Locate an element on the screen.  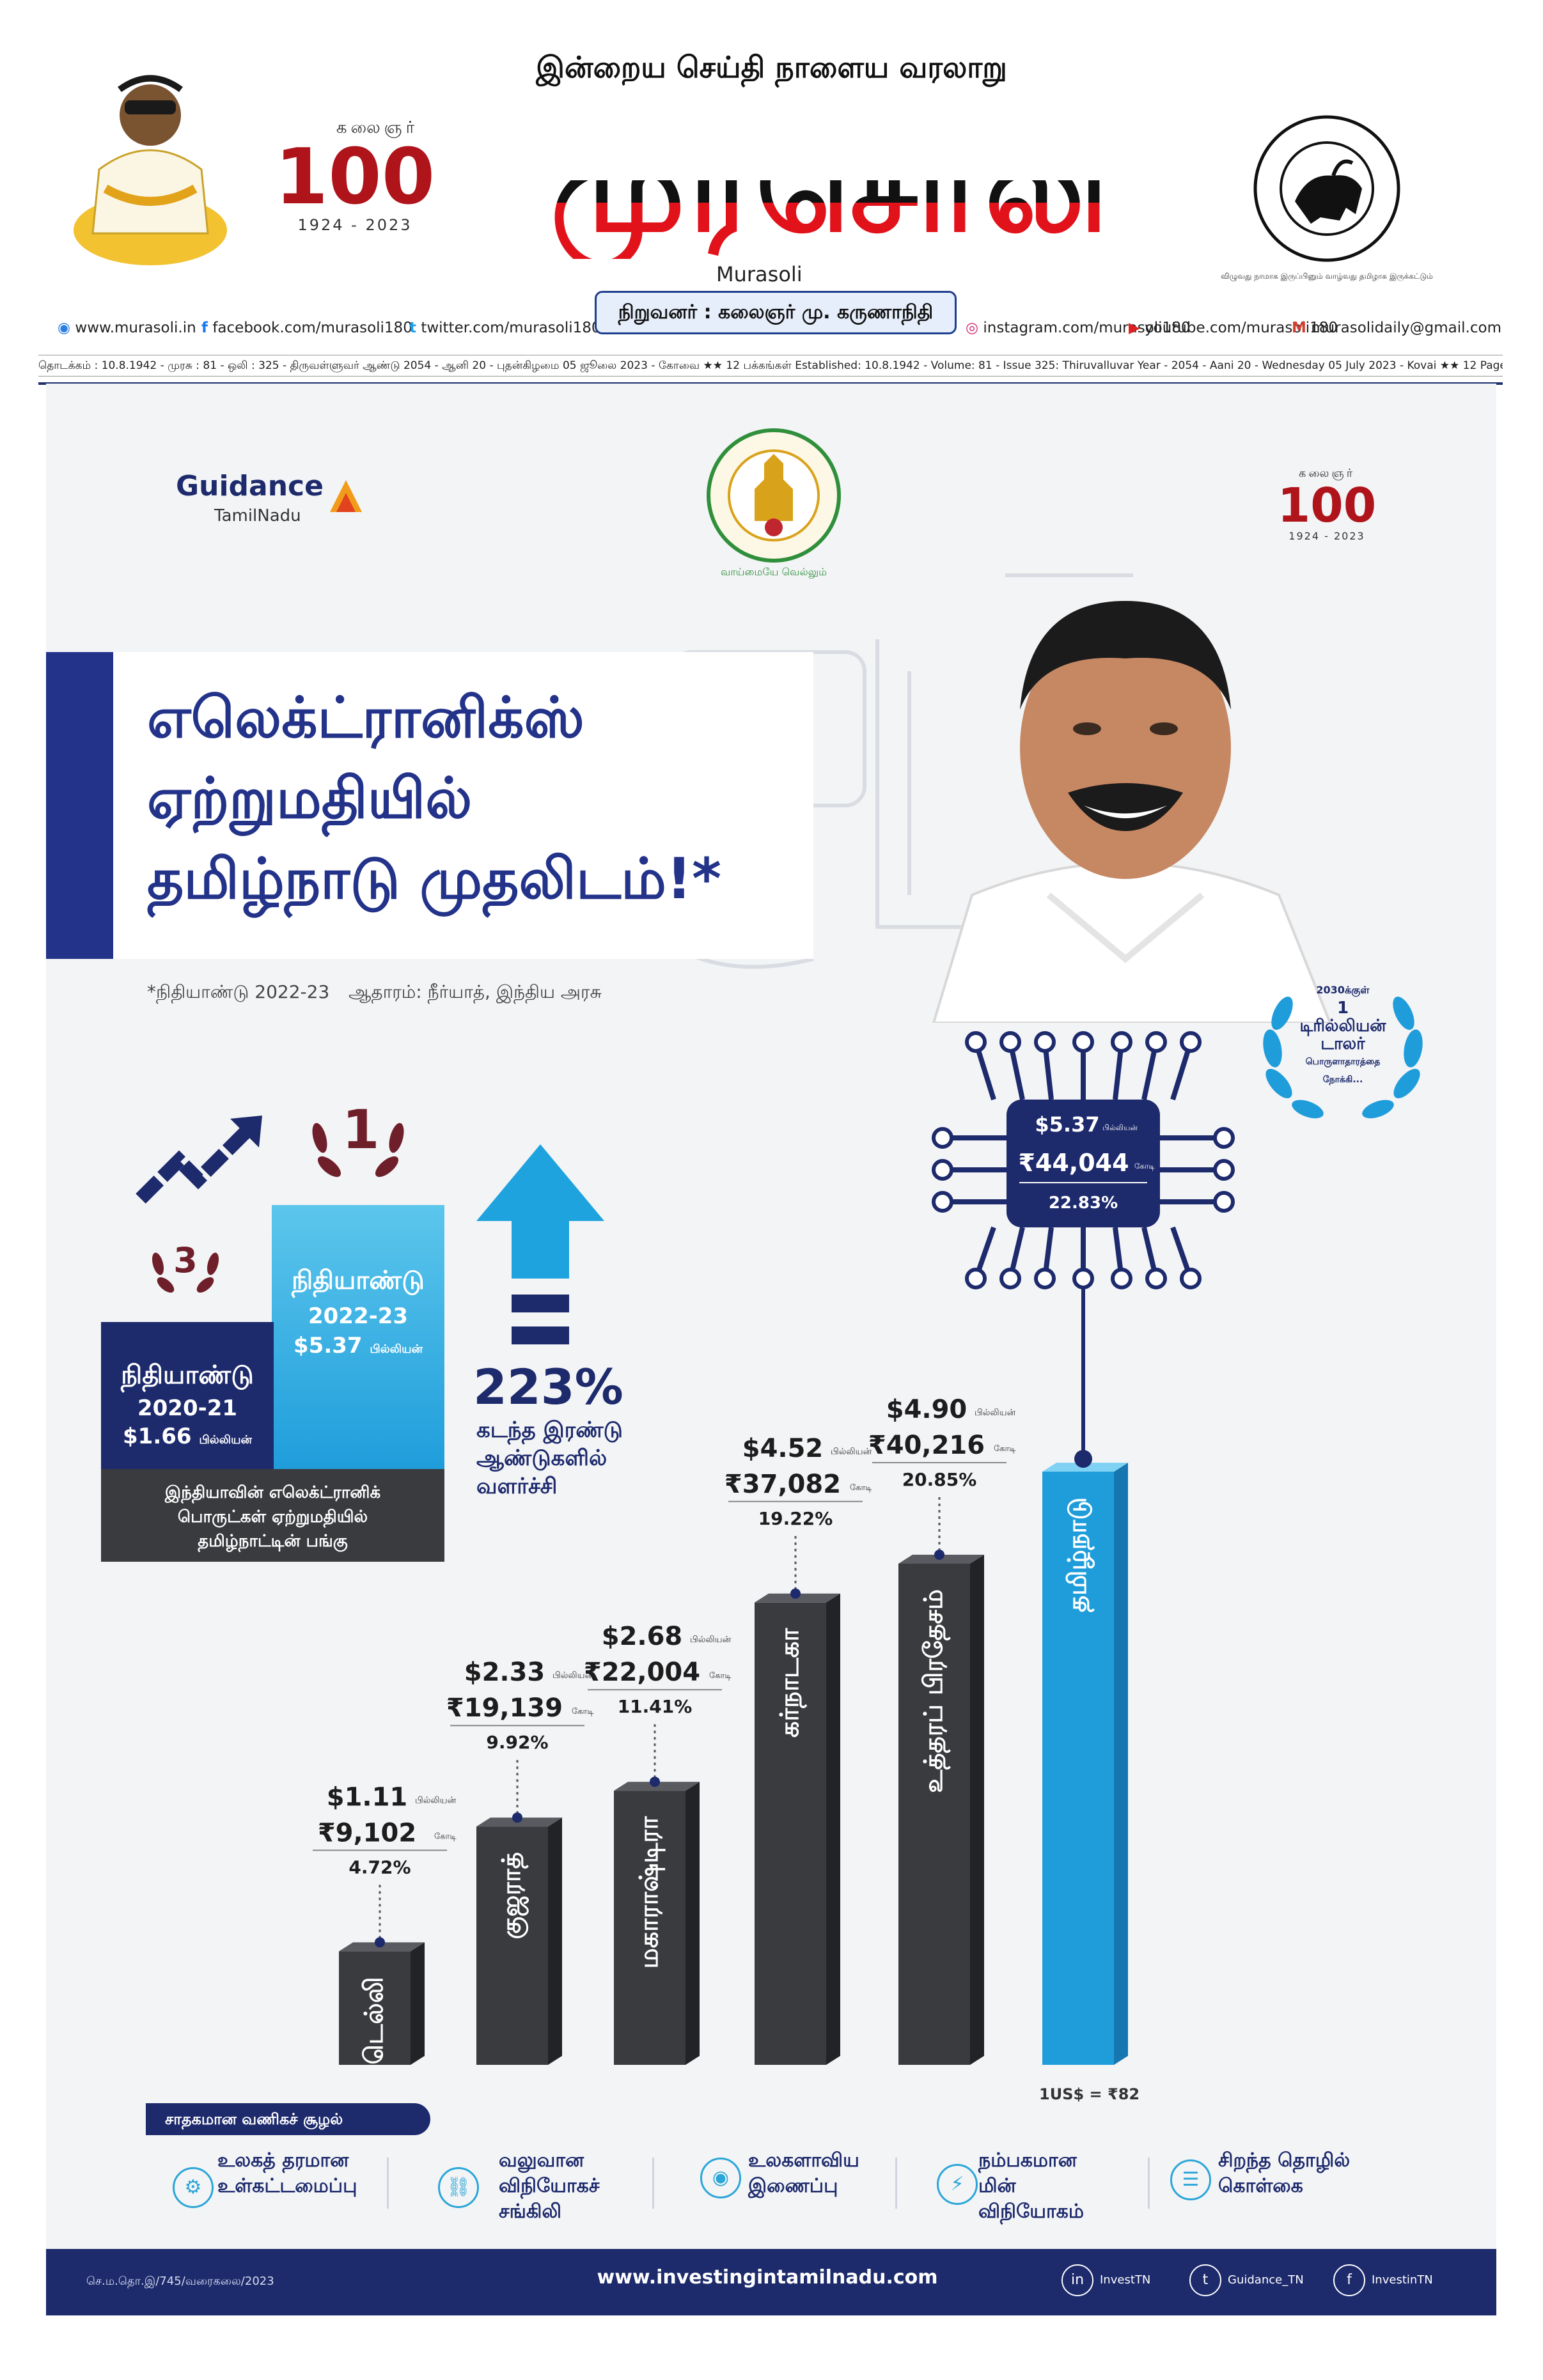
poster-footer is located at coordinates (771, 2282).